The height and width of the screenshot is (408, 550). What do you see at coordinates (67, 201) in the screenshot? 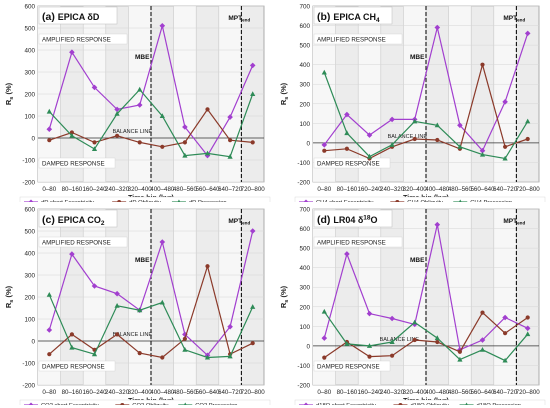
I see `legend-label: dD short Eccentricity` at bounding box center [67, 201].